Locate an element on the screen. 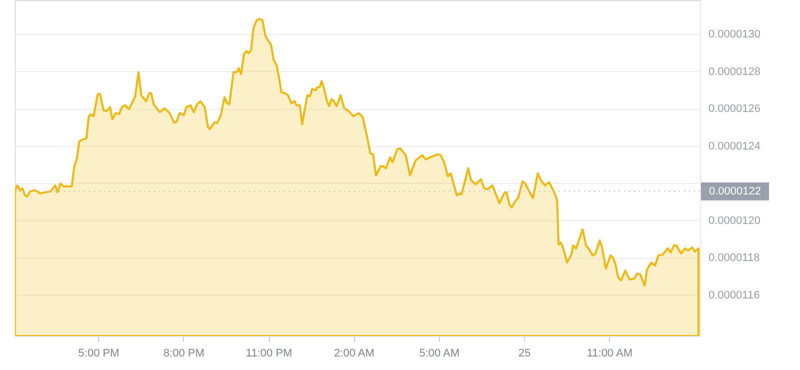  x-tick-label: 11:00 AM is located at coordinates (609, 354).